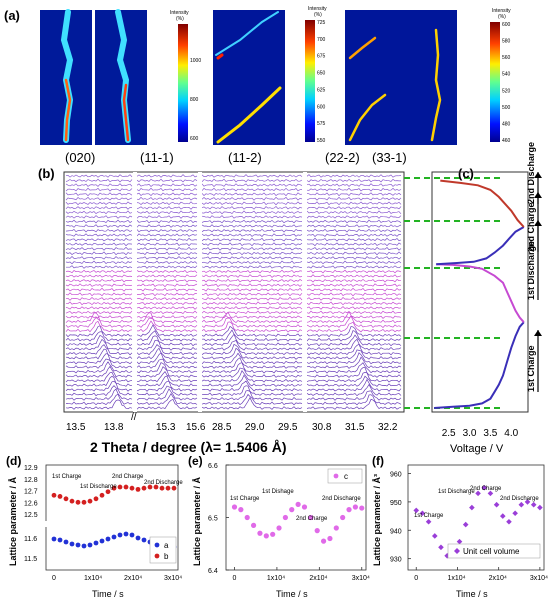  I want to click on colorbar-2-tick: 675, so click(321, 57).